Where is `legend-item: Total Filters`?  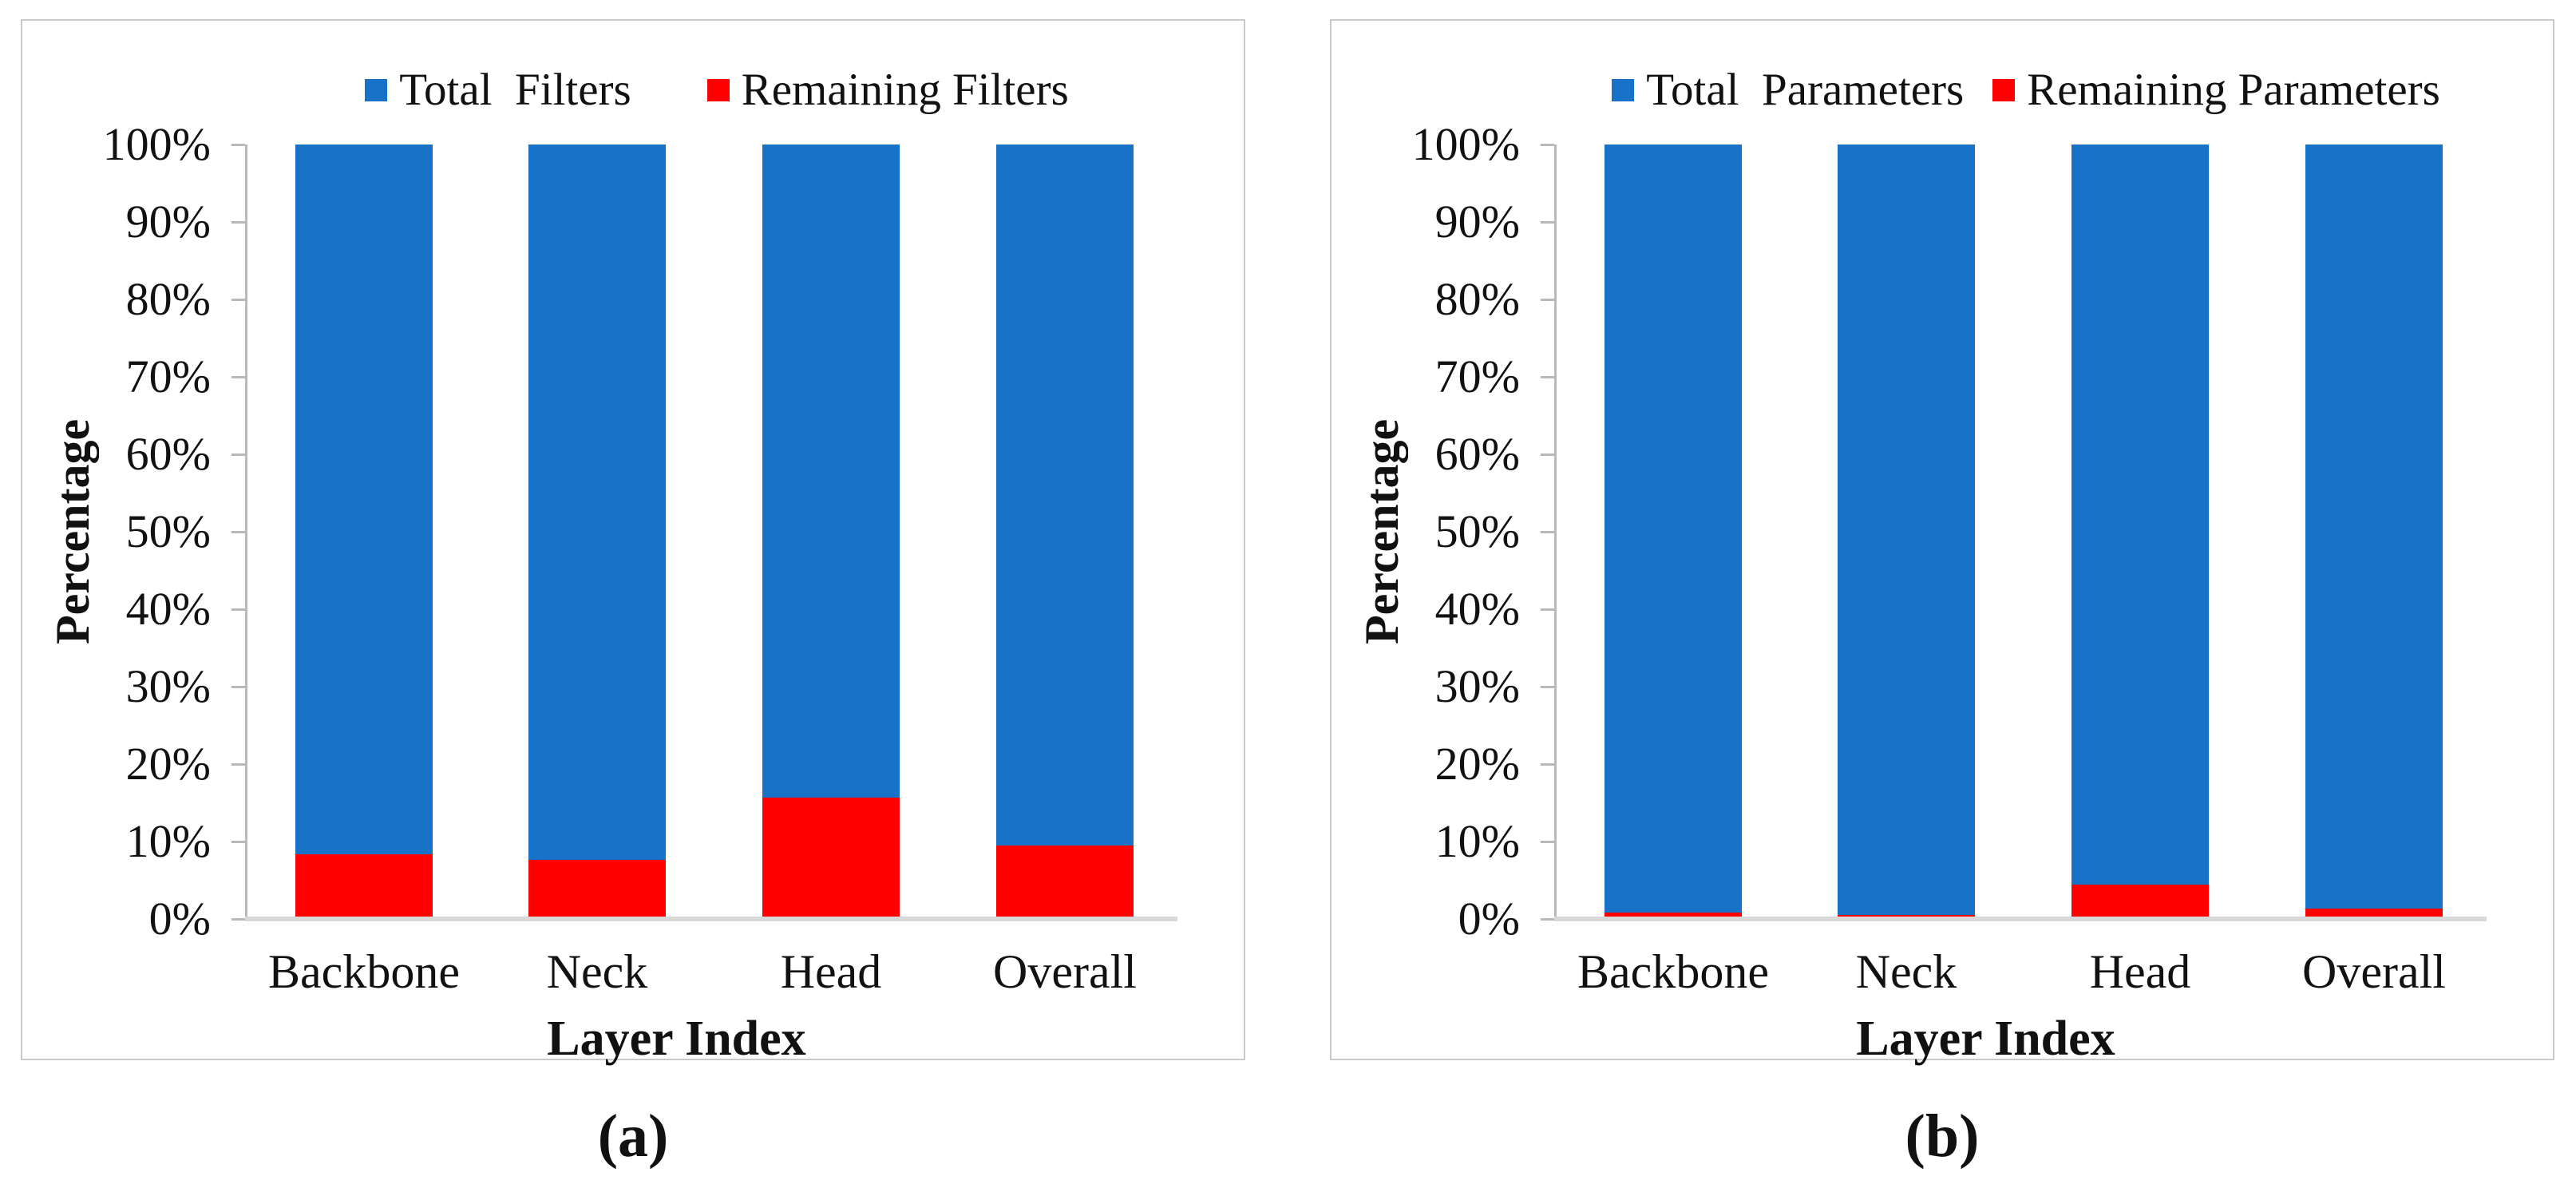 legend-item: Total Filters is located at coordinates (498, 90).